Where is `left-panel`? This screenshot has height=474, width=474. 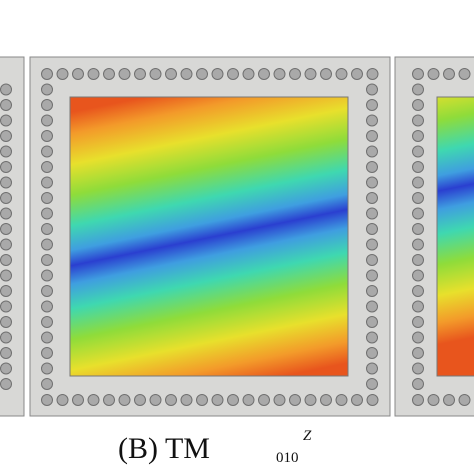
left-panel is located at coordinates (12, 236).